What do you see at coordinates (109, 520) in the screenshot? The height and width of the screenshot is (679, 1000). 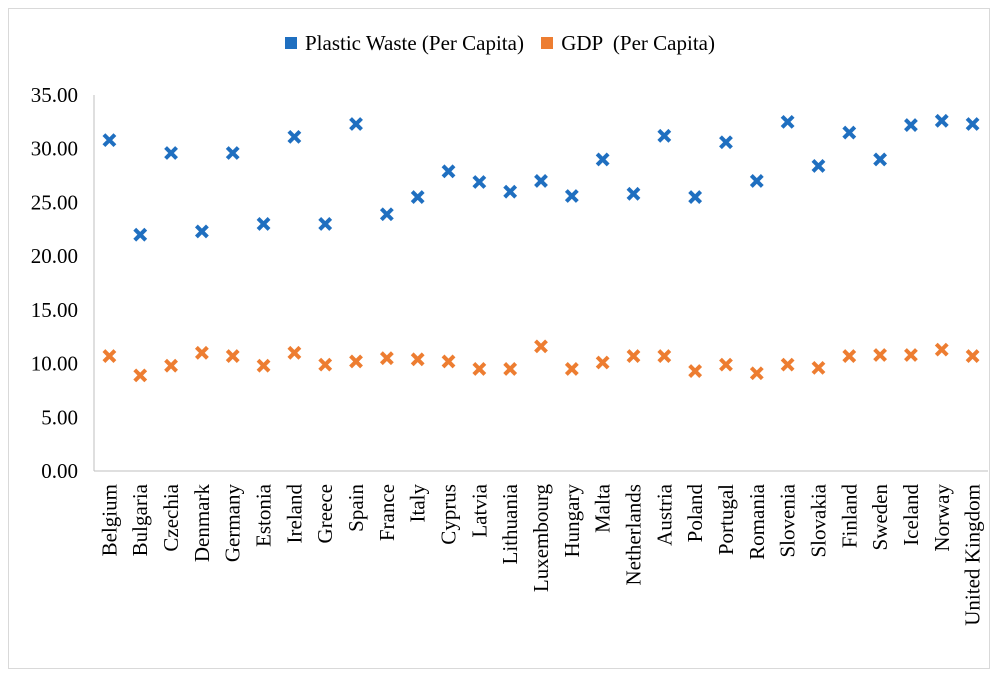 I see `x-tick-label: Belgium` at bounding box center [109, 520].